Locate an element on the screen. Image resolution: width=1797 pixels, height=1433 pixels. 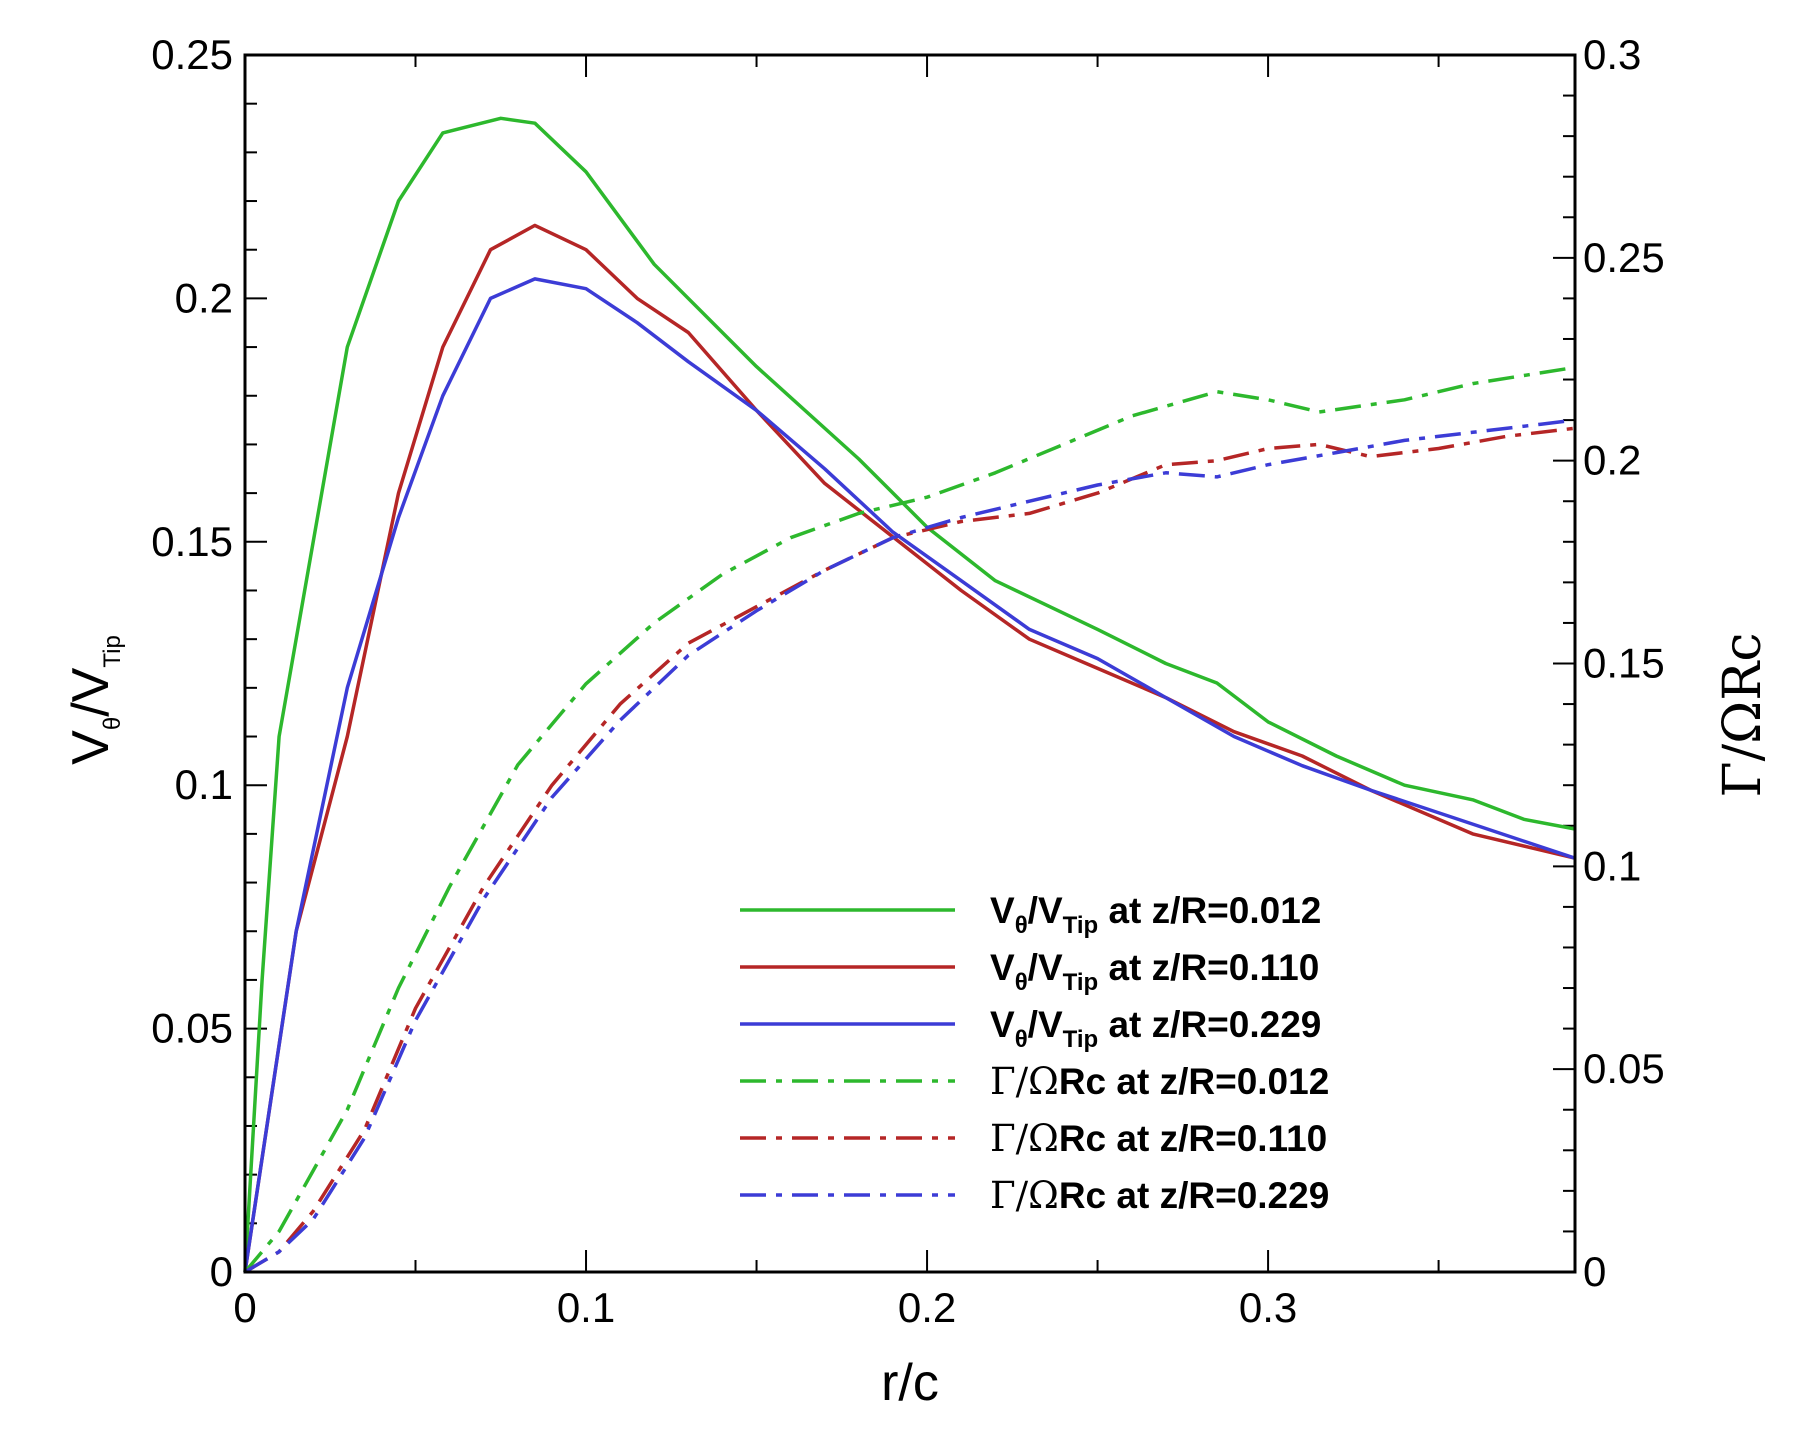
x-tick-label: 0.3 is located at coordinates (1268, 1307).